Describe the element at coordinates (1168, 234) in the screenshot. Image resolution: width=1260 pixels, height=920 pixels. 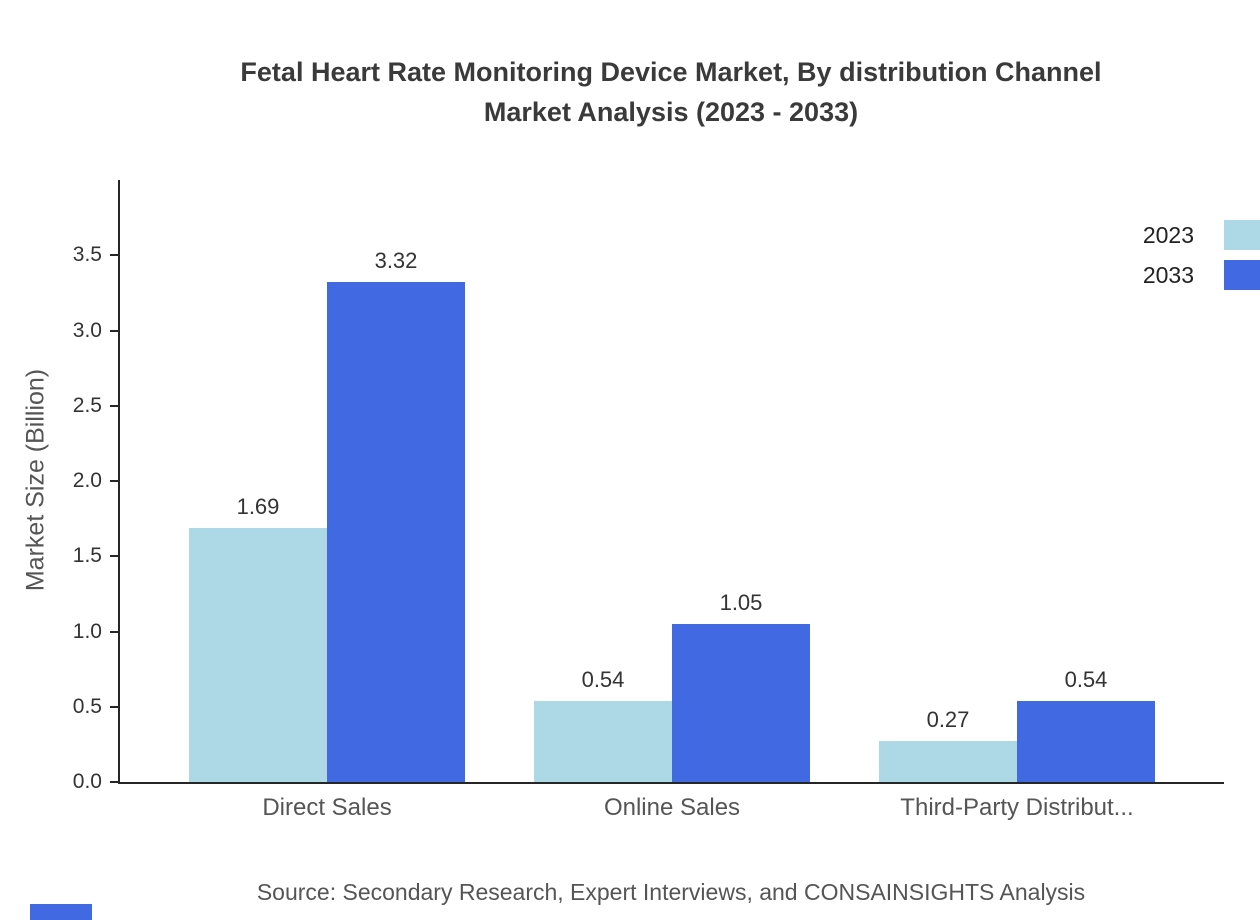
I see `legend-label: 2023` at that location.